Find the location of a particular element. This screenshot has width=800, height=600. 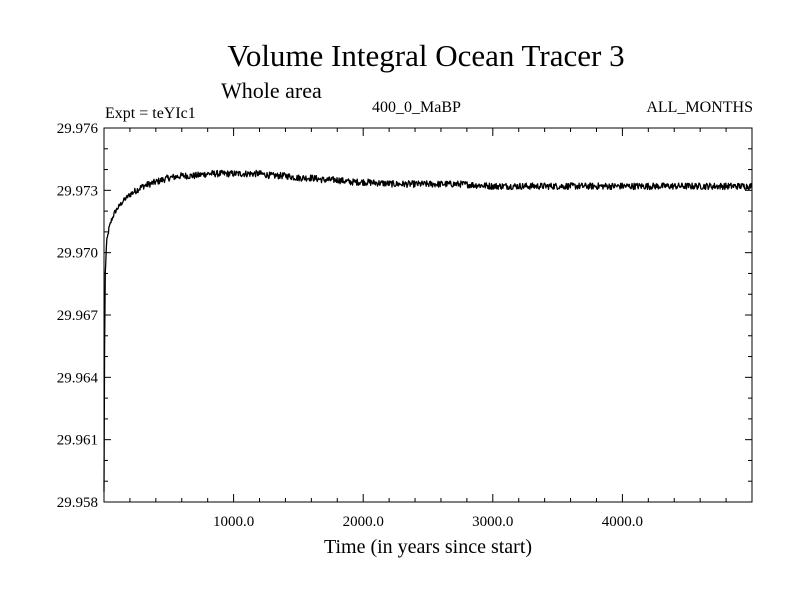

x-axis-label: Time (in years since start) is located at coordinates (428, 547).